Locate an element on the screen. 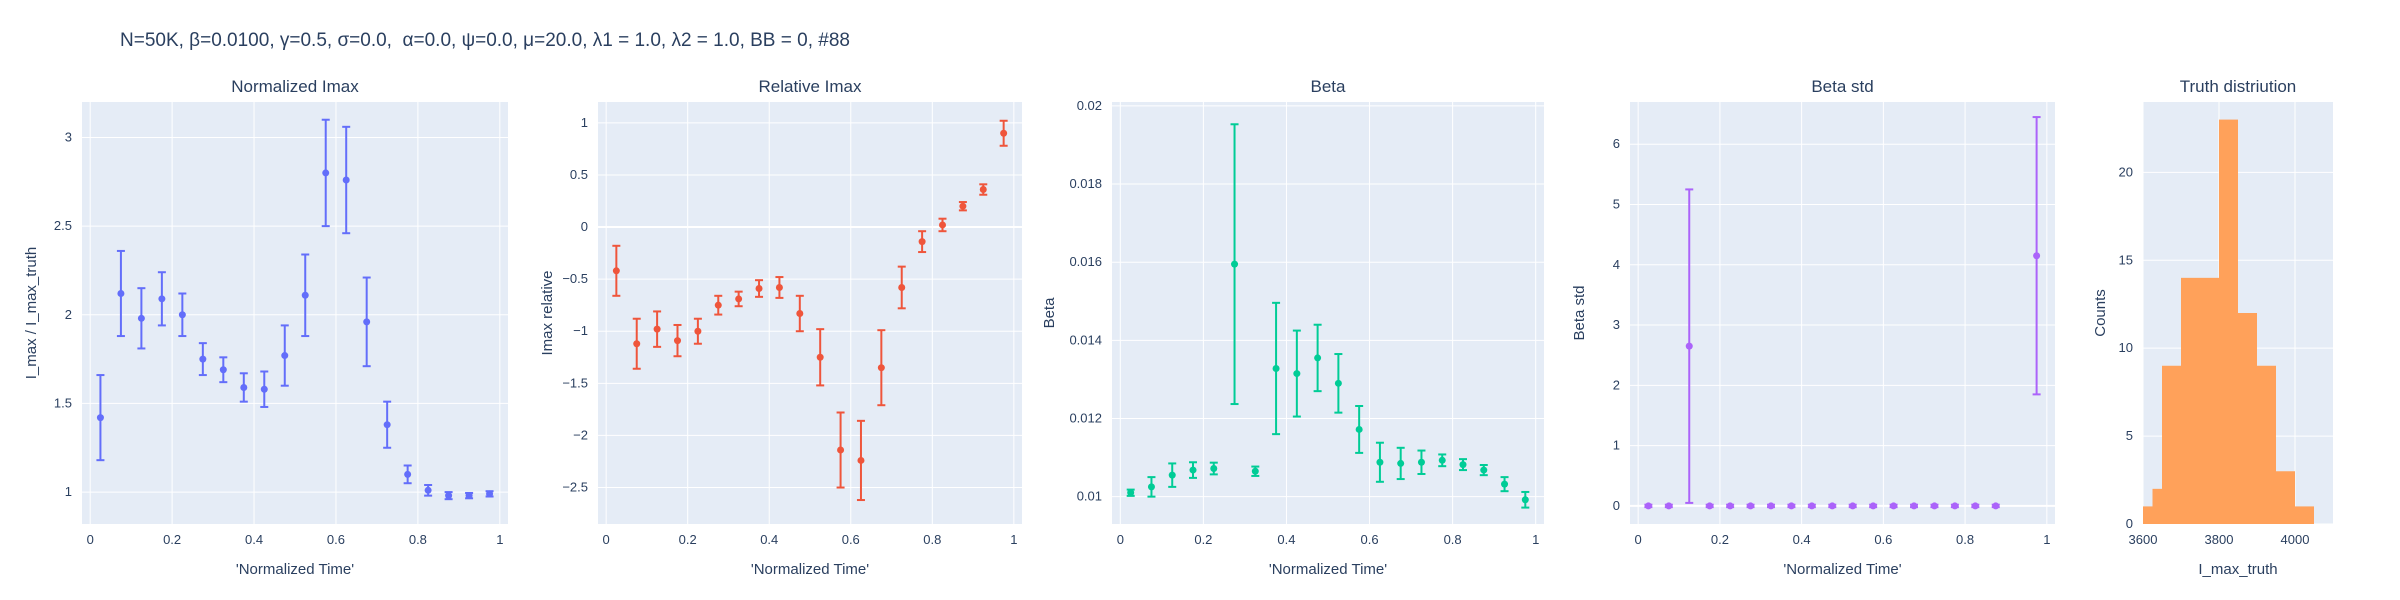 The image size is (2400, 600). y-tick-label: 6 is located at coordinates (1616, 143).